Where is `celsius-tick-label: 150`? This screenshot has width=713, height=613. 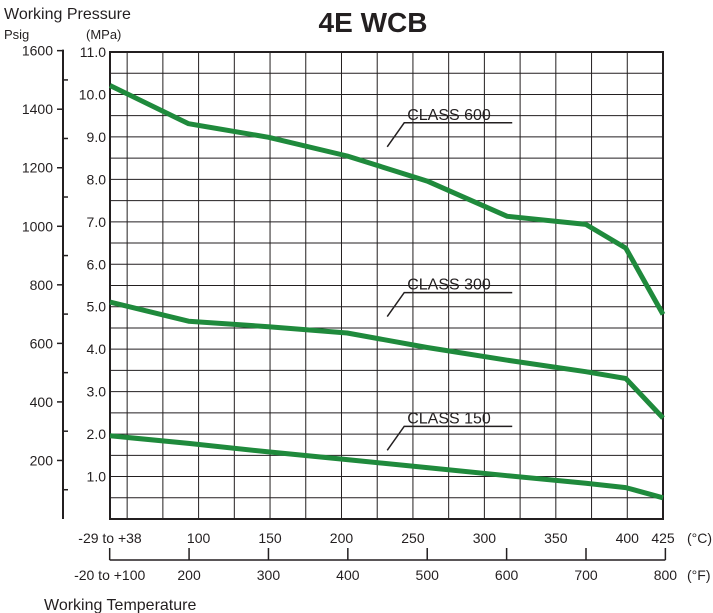 celsius-tick-label: 150 is located at coordinates (270, 538).